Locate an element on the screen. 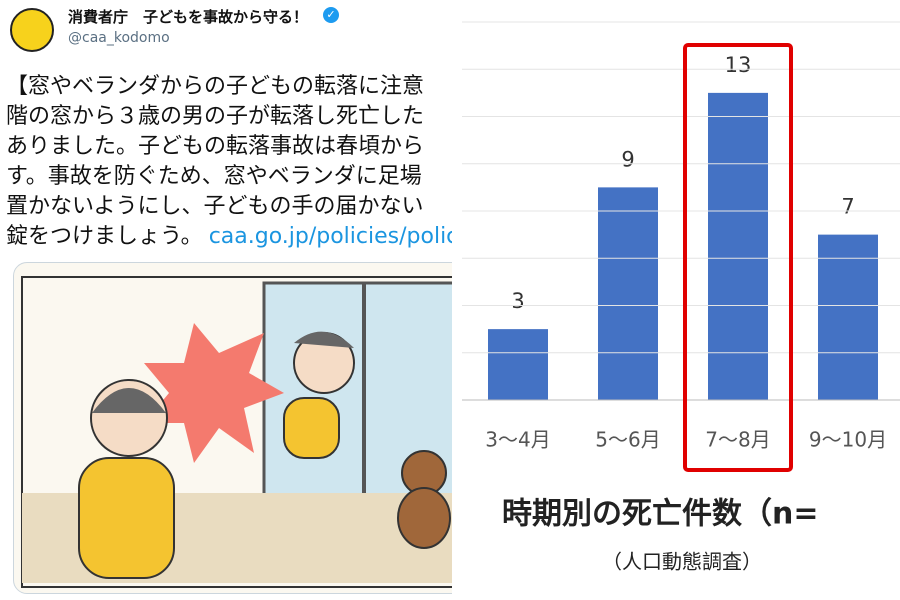 Image resolution: width=900 pixels, height=600 pixels. author-name: 消費者庁 子どもを事故から守る！ is located at coordinates (188, 17).